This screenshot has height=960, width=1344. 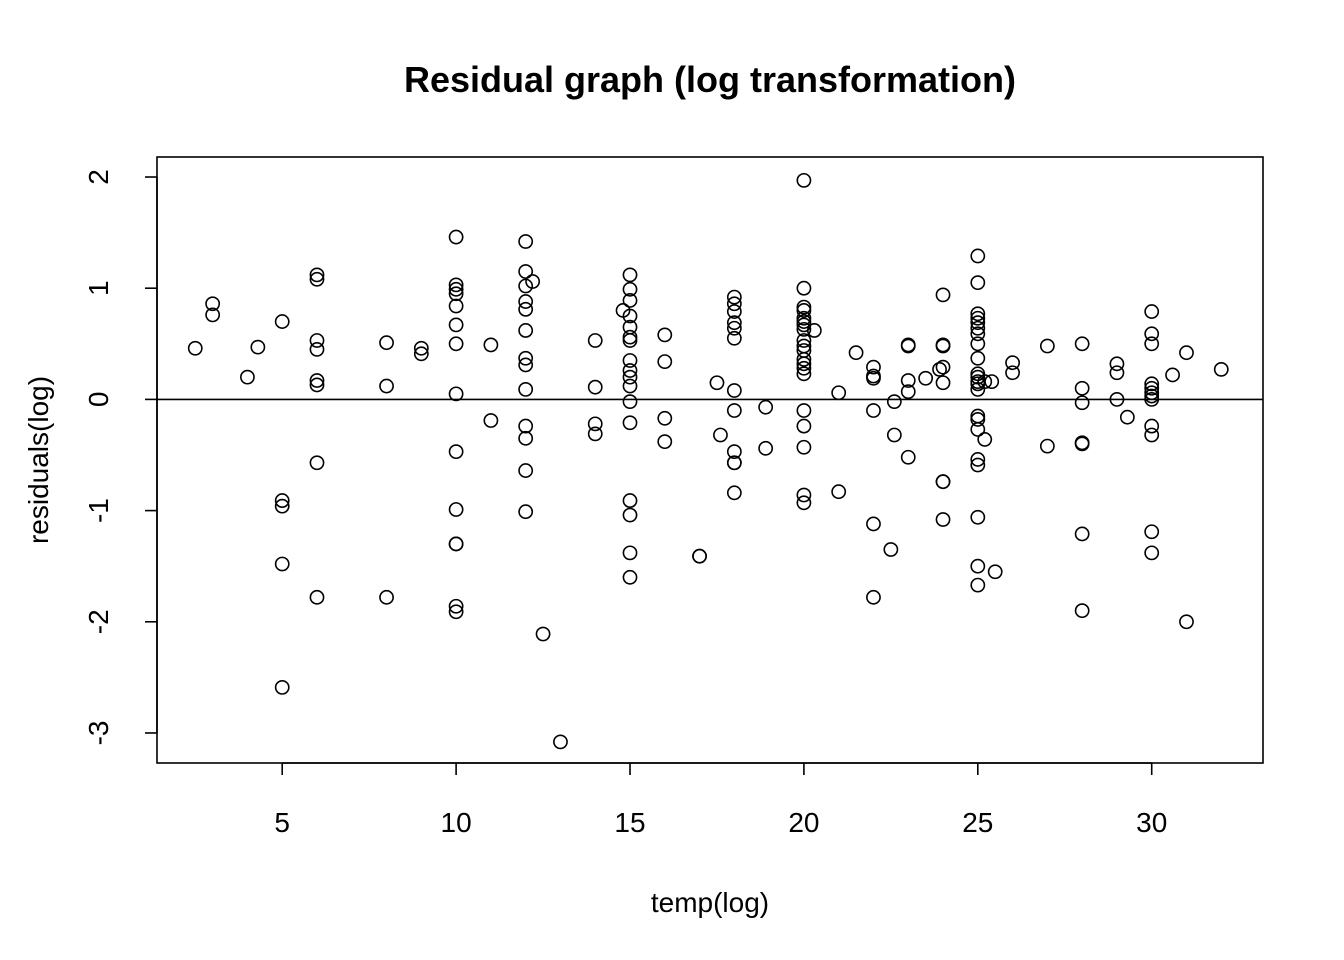 What do you see at coordinates (98, 288) in the screenshot?
I see `y-tick-label: 1` at bounding box center [98, 288].